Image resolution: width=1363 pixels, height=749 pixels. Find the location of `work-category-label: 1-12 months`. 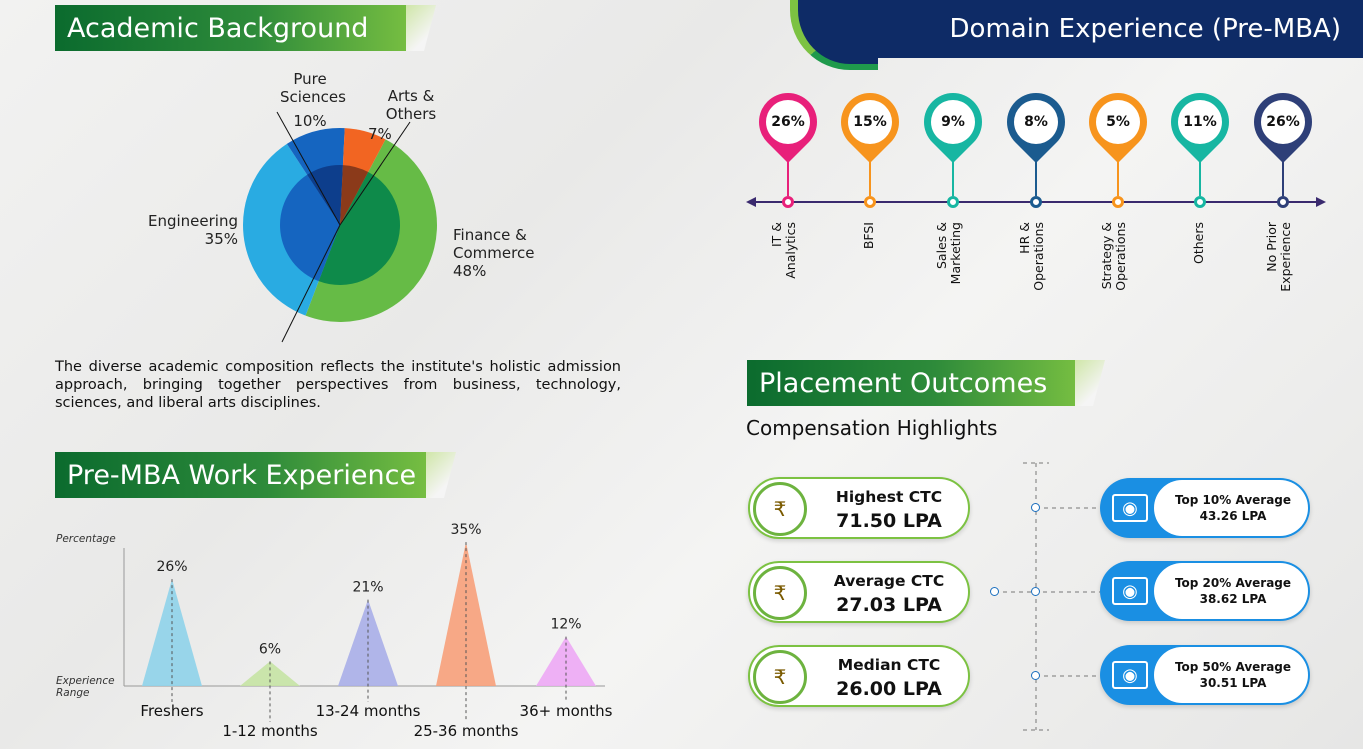

work-category-label: 1-12 months is located at coordinates (269, 731).